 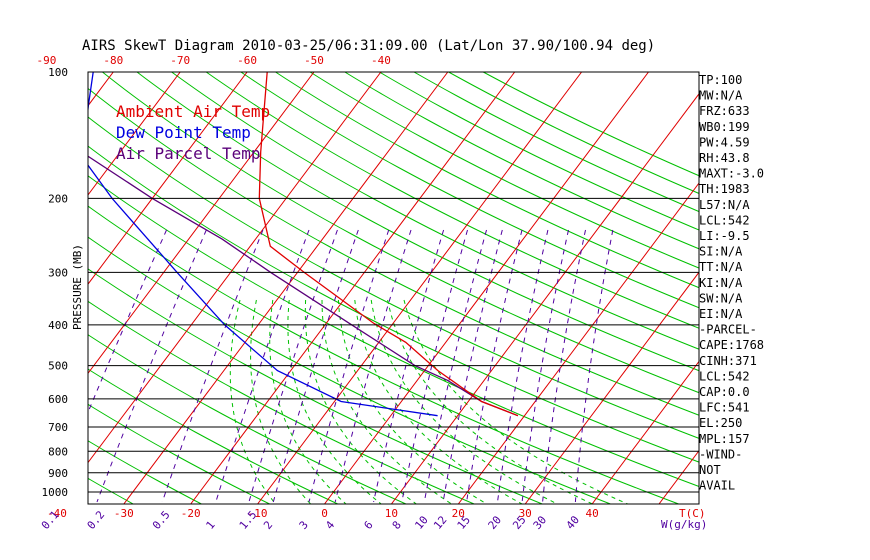 I want to click on stat-line: MW:N/A, so click(x=721, y=96).